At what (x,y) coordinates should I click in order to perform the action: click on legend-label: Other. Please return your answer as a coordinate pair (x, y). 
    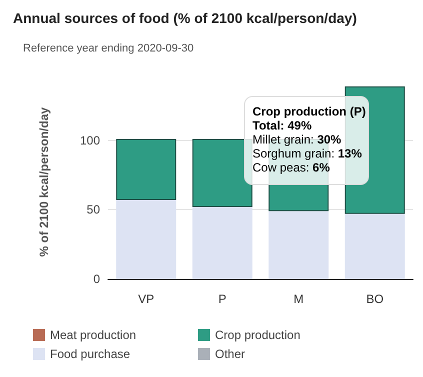
    Looking at the image, I should click on (230, 354).